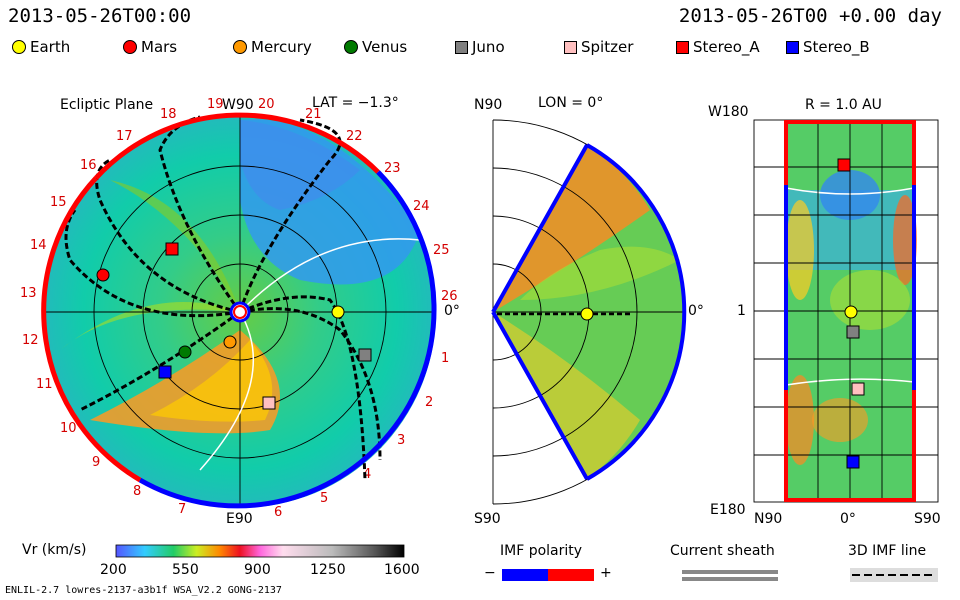  I want to click on legend-label: Mars, so click(159, 47).